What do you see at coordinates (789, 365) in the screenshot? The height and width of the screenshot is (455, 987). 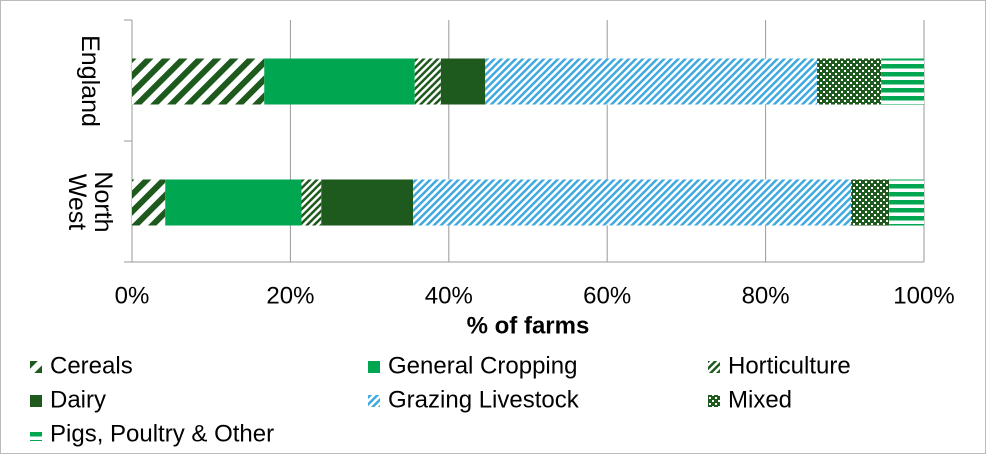 I see `legend-label: Horticulture` at bounding box center [789, 365].